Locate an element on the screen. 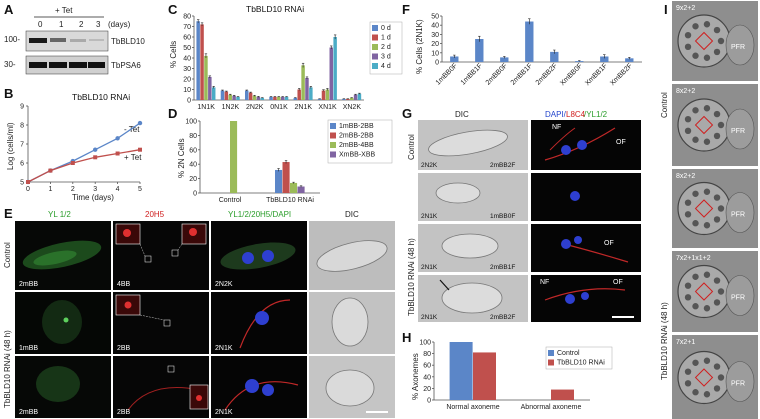 The height and width of the screenshot is (419, 760). tet-label: + Tet is located at coordinates (64, 10).